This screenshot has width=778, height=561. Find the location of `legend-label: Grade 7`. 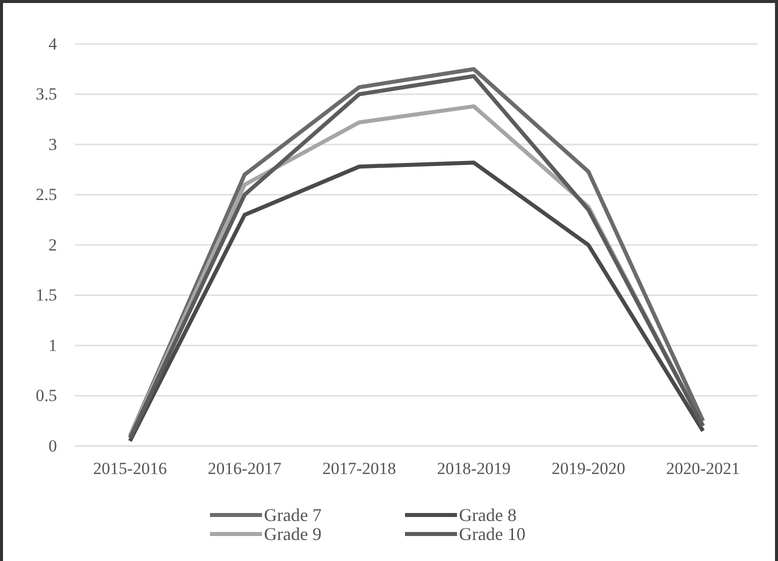

legend-label: Grade 7 is located at coordinates (293, 515).